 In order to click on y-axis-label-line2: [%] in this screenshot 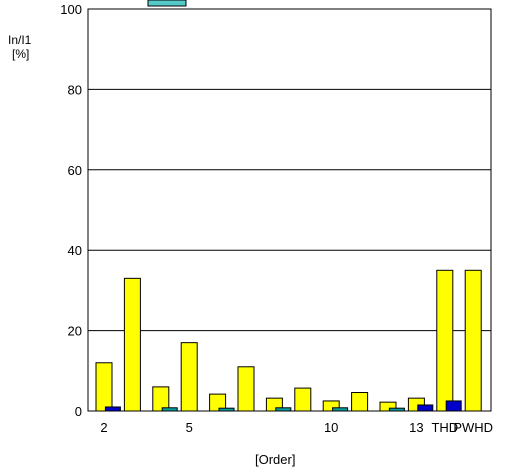, I will do `click(20, 54)`.